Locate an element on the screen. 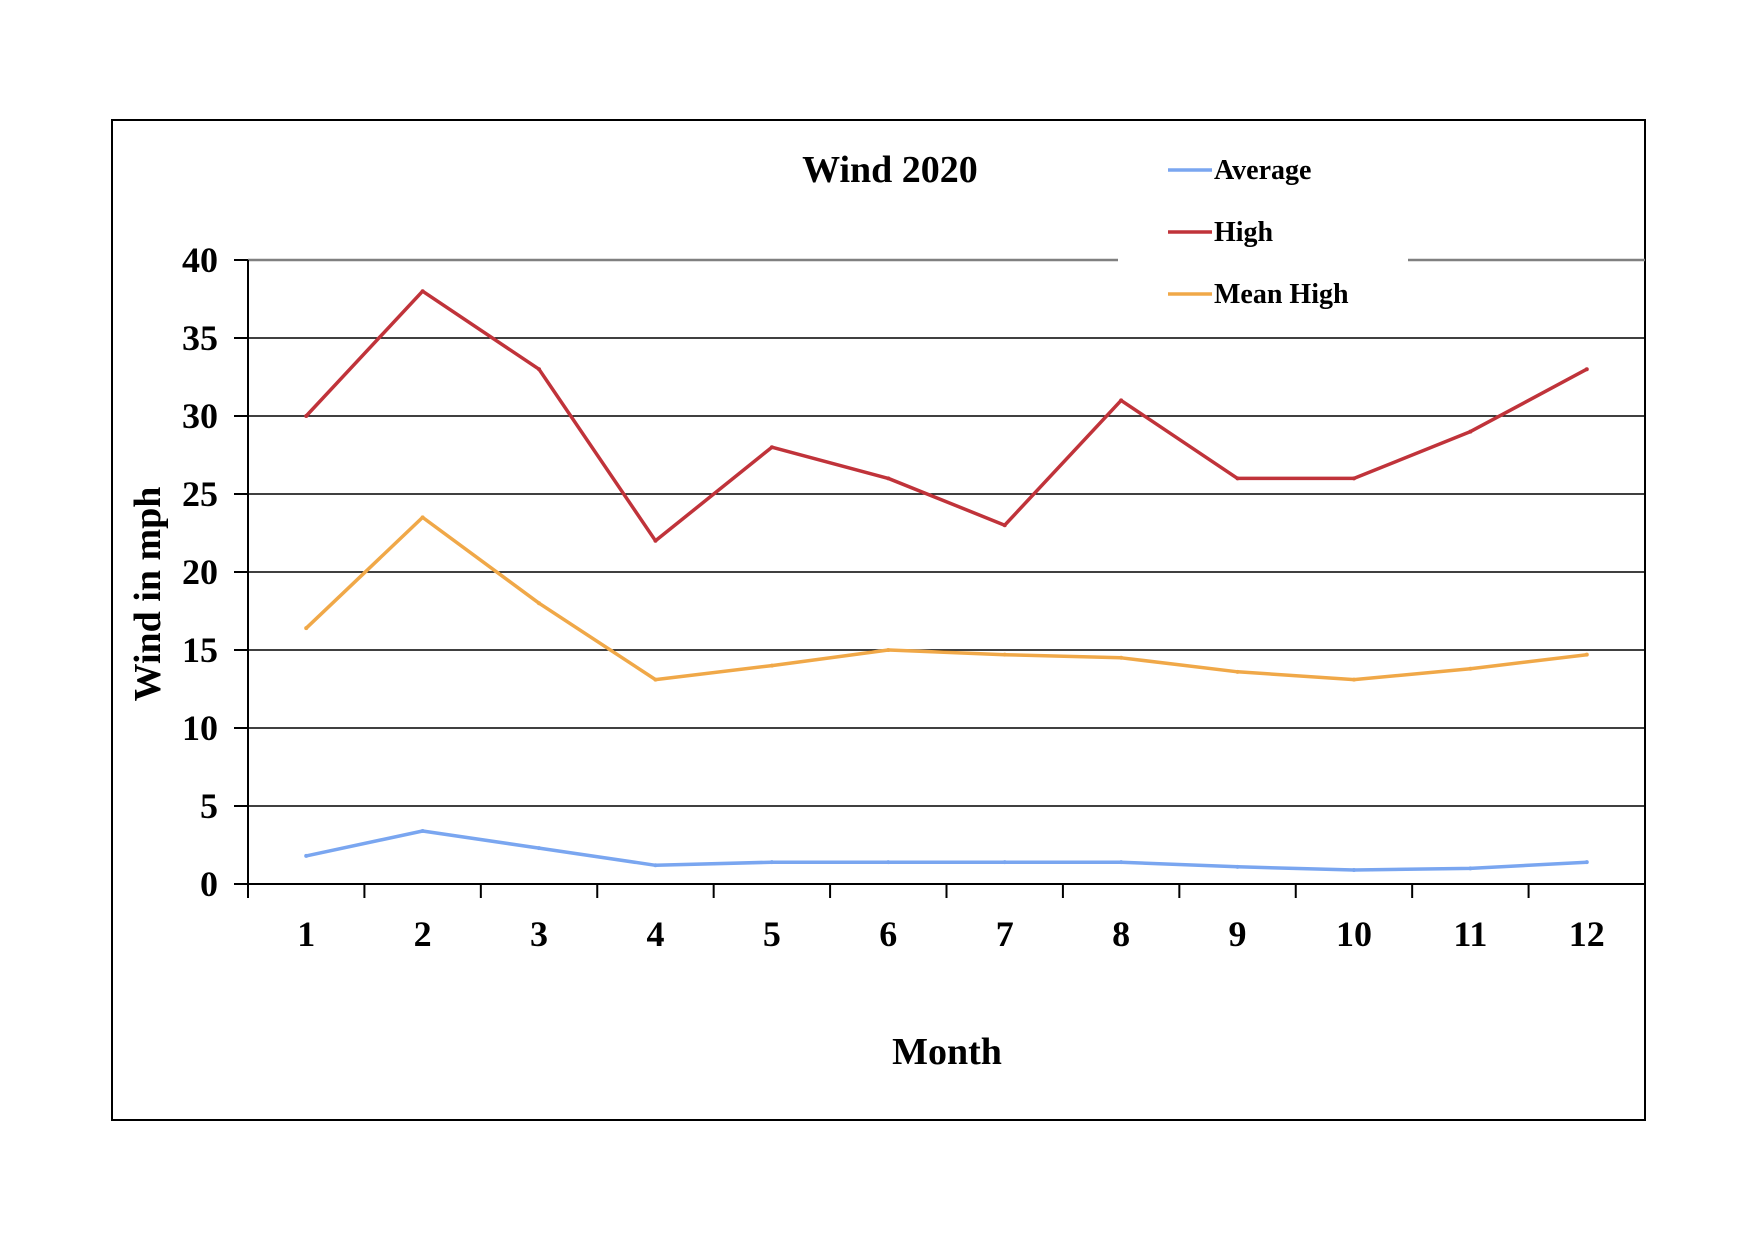  y-tick-label: 30 is located at coordinates (200, 416).